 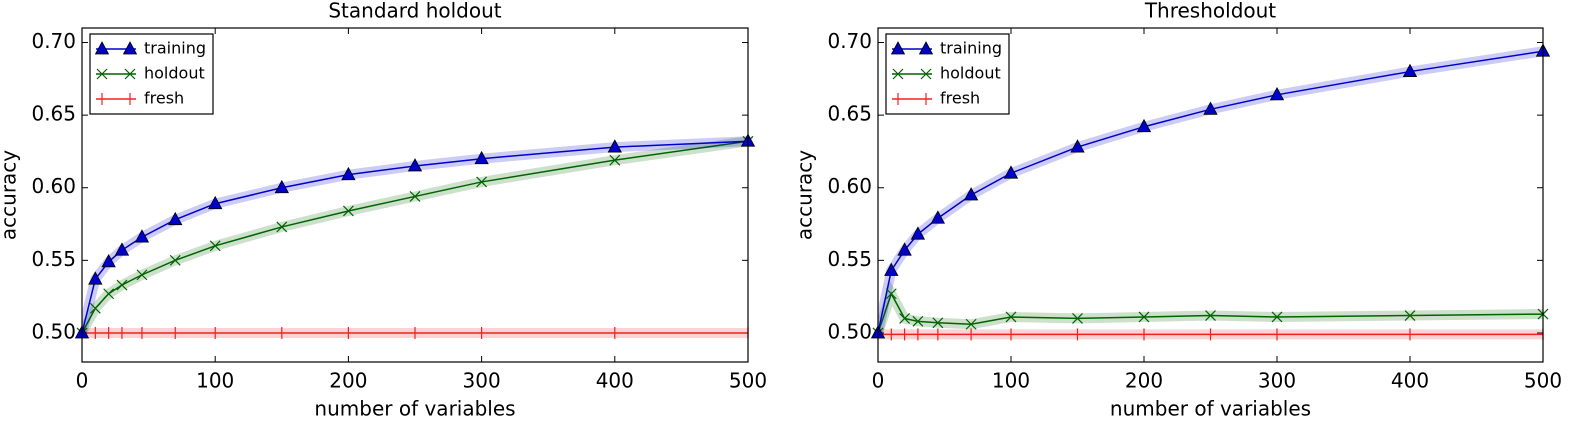 What do you see at coordinates (1210, 11) in the screenshot?
I see `chart-title: Thresholdout` at bounding box center [1210, 11].